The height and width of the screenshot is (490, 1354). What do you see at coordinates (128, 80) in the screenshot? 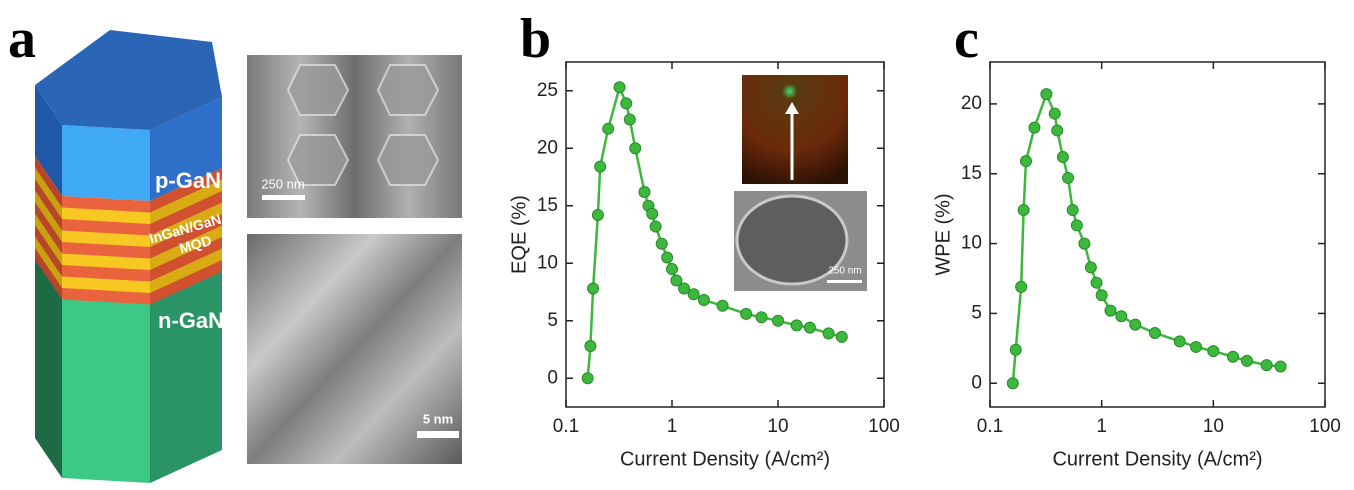
I see `top-face` at bounding box center [128, 80].